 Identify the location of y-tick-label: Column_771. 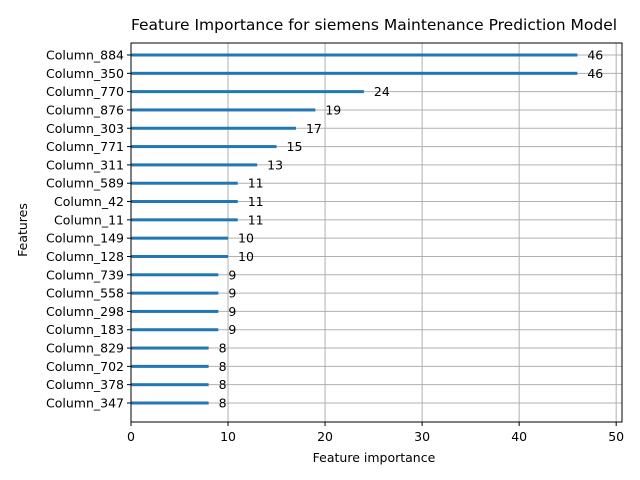
(85, 146).